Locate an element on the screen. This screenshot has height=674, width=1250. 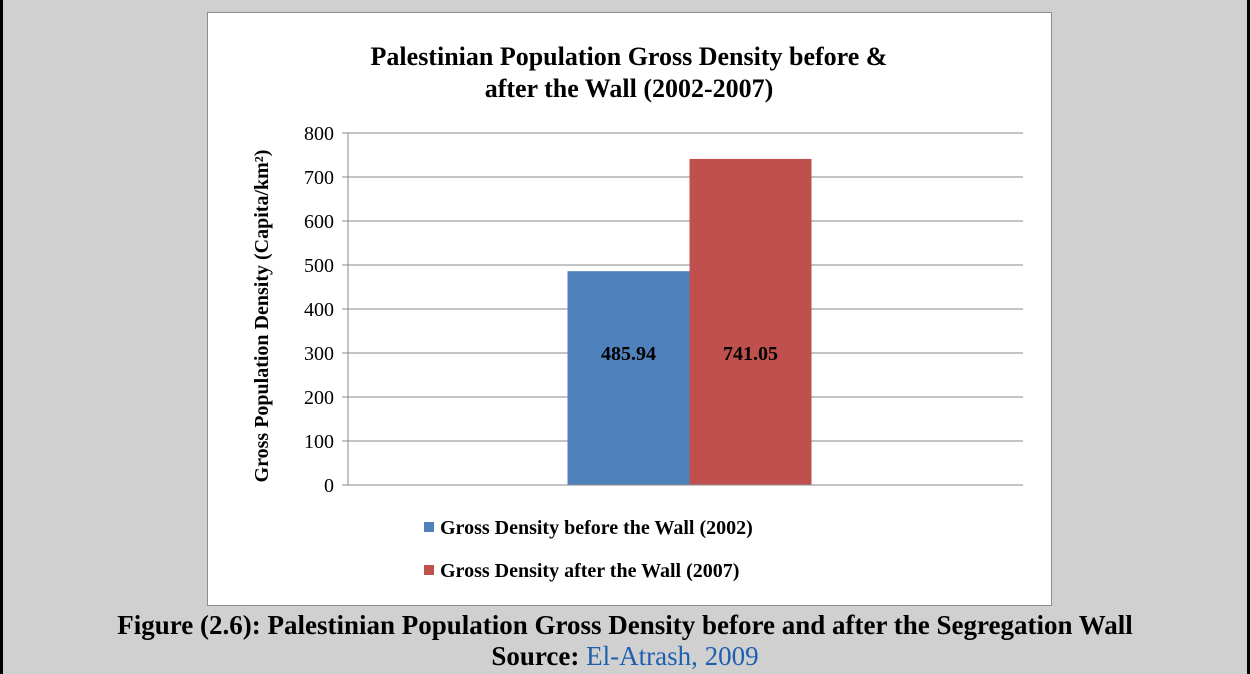
page-border-left is located at coordinates (1, 337).